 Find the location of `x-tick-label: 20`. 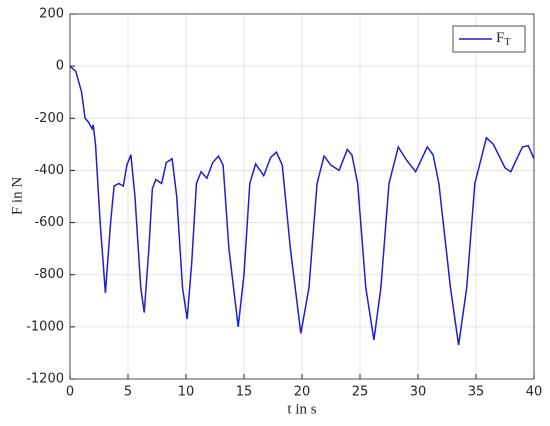

x-tick-label: 20 is located at coordinates (302, 392).